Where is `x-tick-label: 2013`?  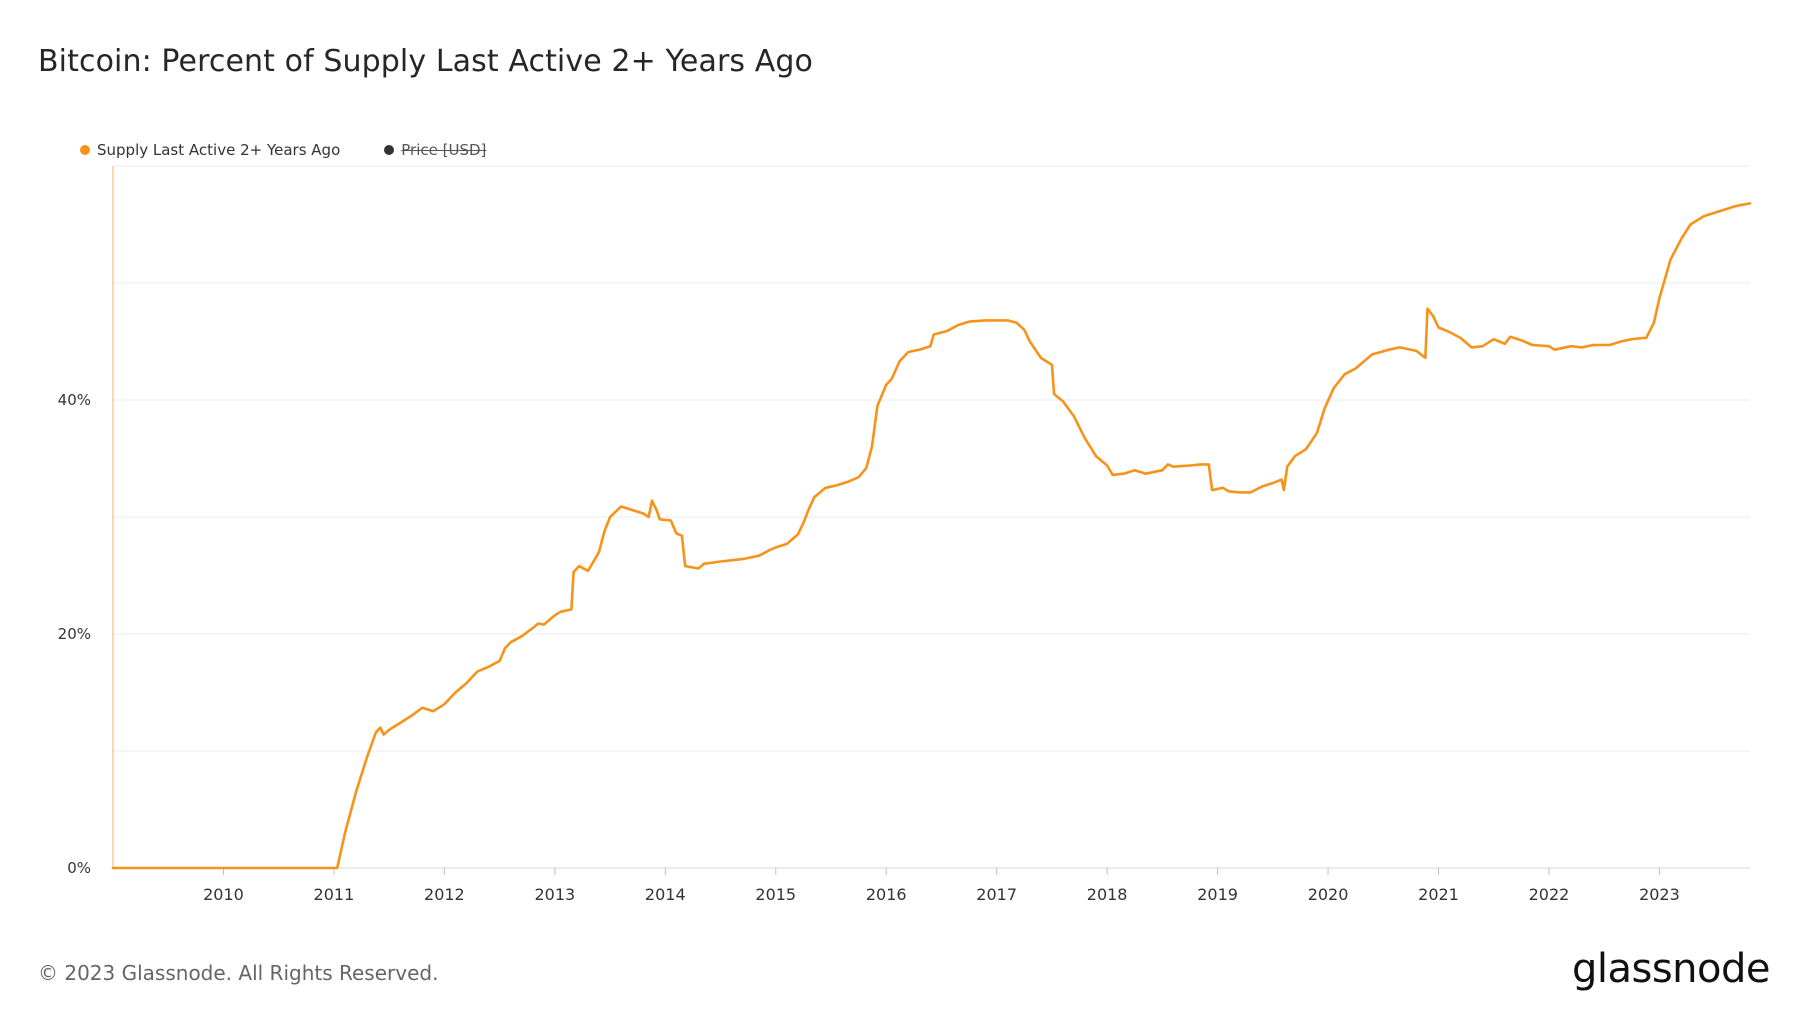 x-tick-label: 2013 is located at coordinates (554, 894).